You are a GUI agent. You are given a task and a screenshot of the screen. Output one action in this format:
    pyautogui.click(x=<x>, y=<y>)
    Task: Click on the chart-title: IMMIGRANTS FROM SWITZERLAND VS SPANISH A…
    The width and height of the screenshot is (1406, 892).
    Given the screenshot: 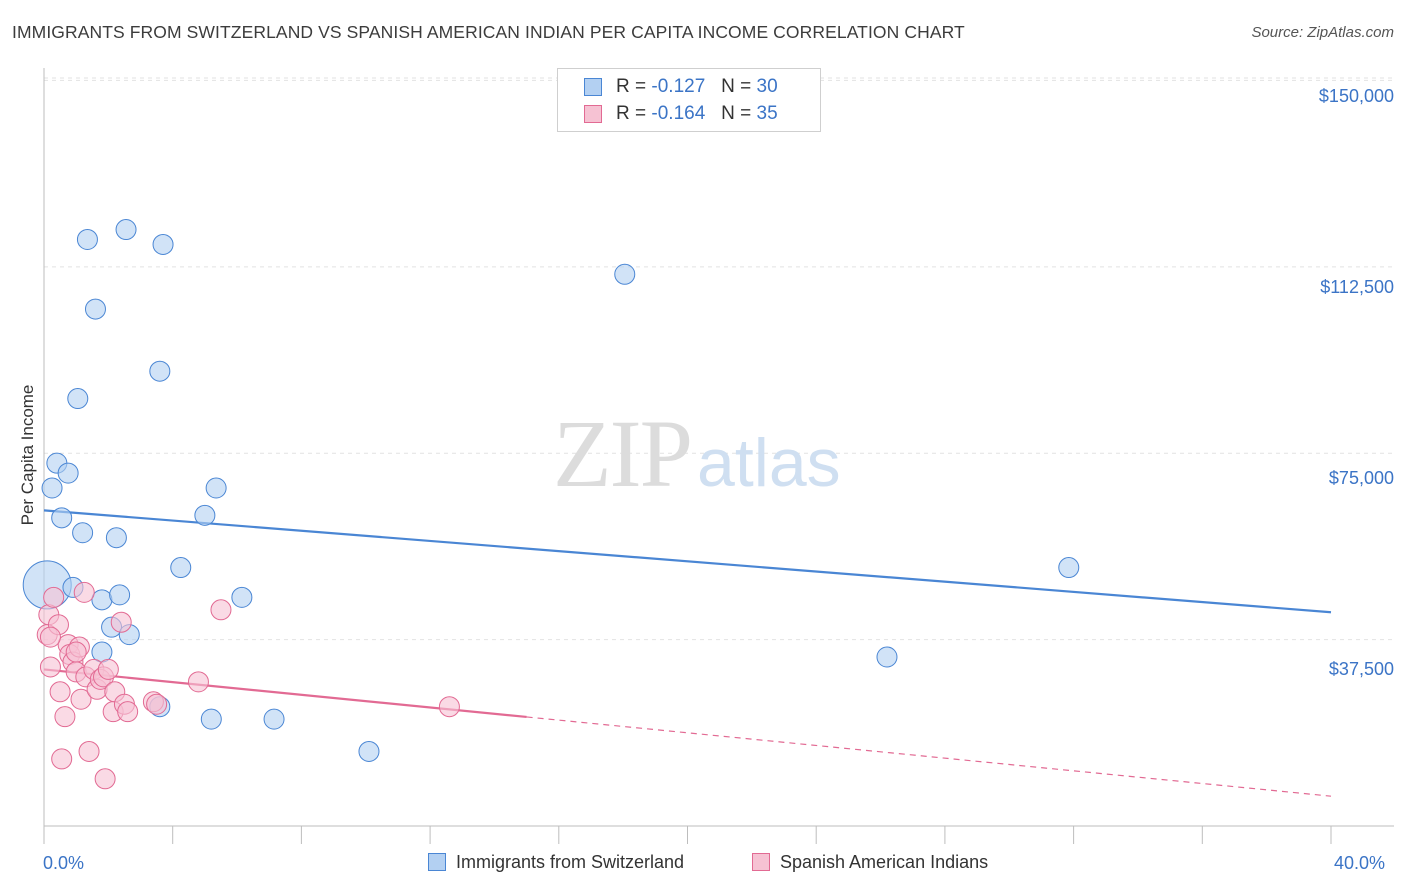 What is the action you would take?
    pyautogui.click(x=488, y=32)
    